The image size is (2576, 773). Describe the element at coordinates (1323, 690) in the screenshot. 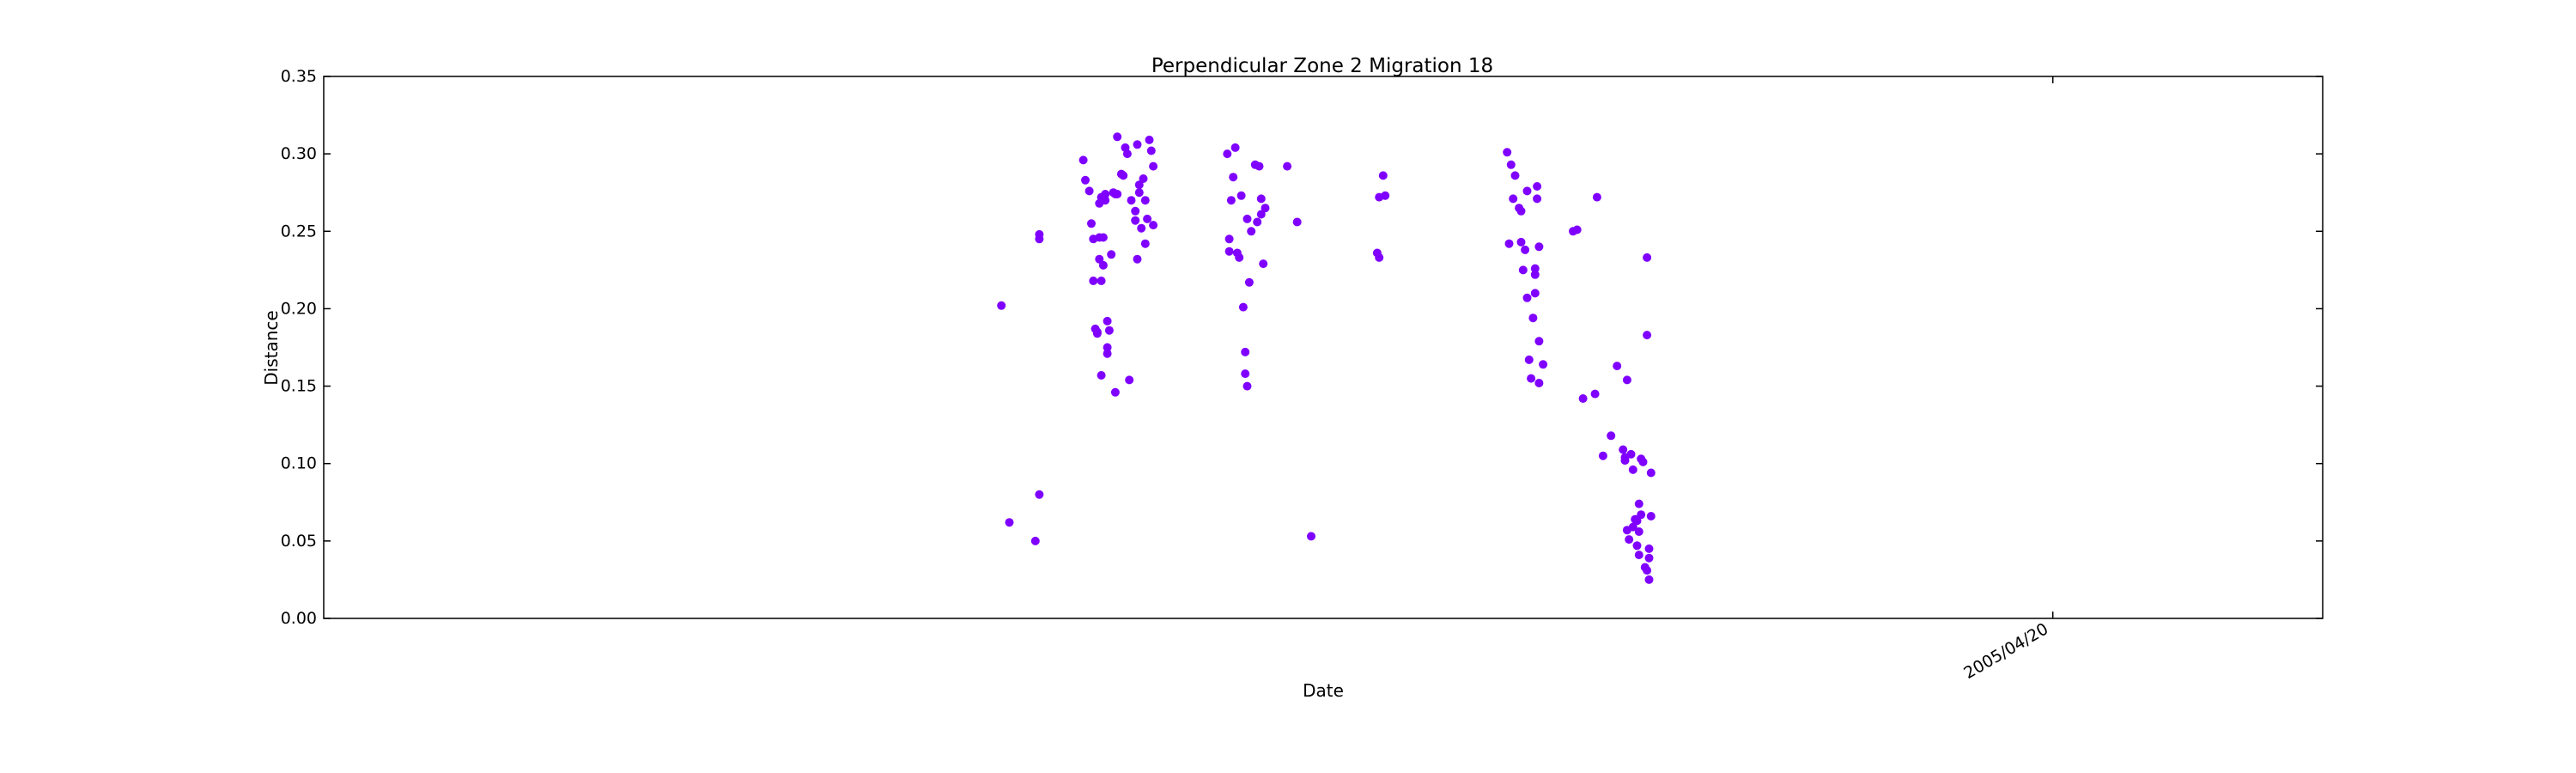

I see `x-axis-title: Date` at that location.